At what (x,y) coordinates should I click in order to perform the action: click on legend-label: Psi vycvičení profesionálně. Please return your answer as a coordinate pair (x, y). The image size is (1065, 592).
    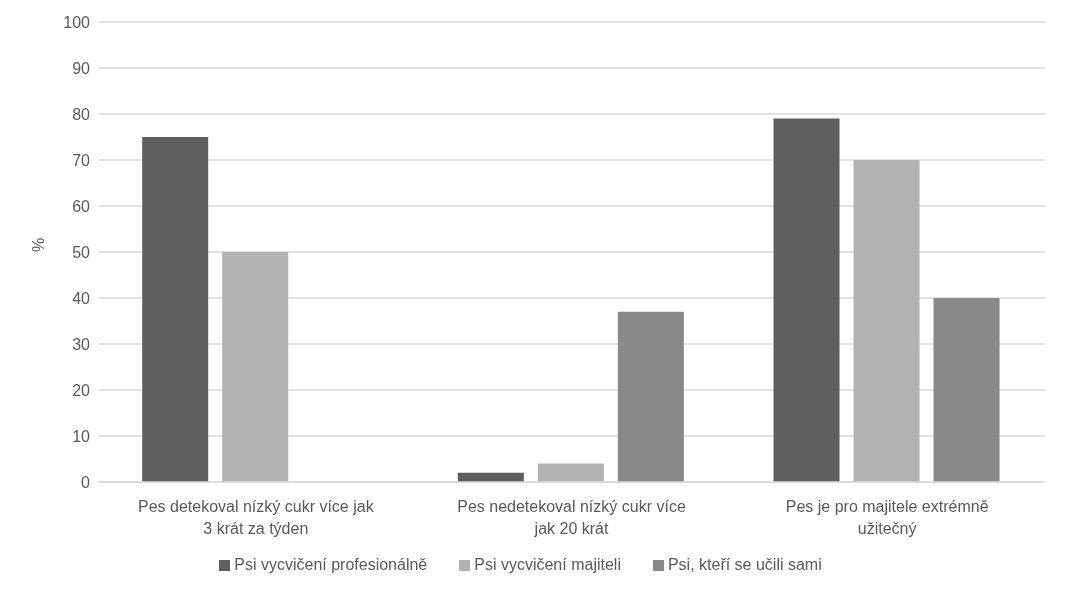
    Looking at the image, I should click on (331, 564).